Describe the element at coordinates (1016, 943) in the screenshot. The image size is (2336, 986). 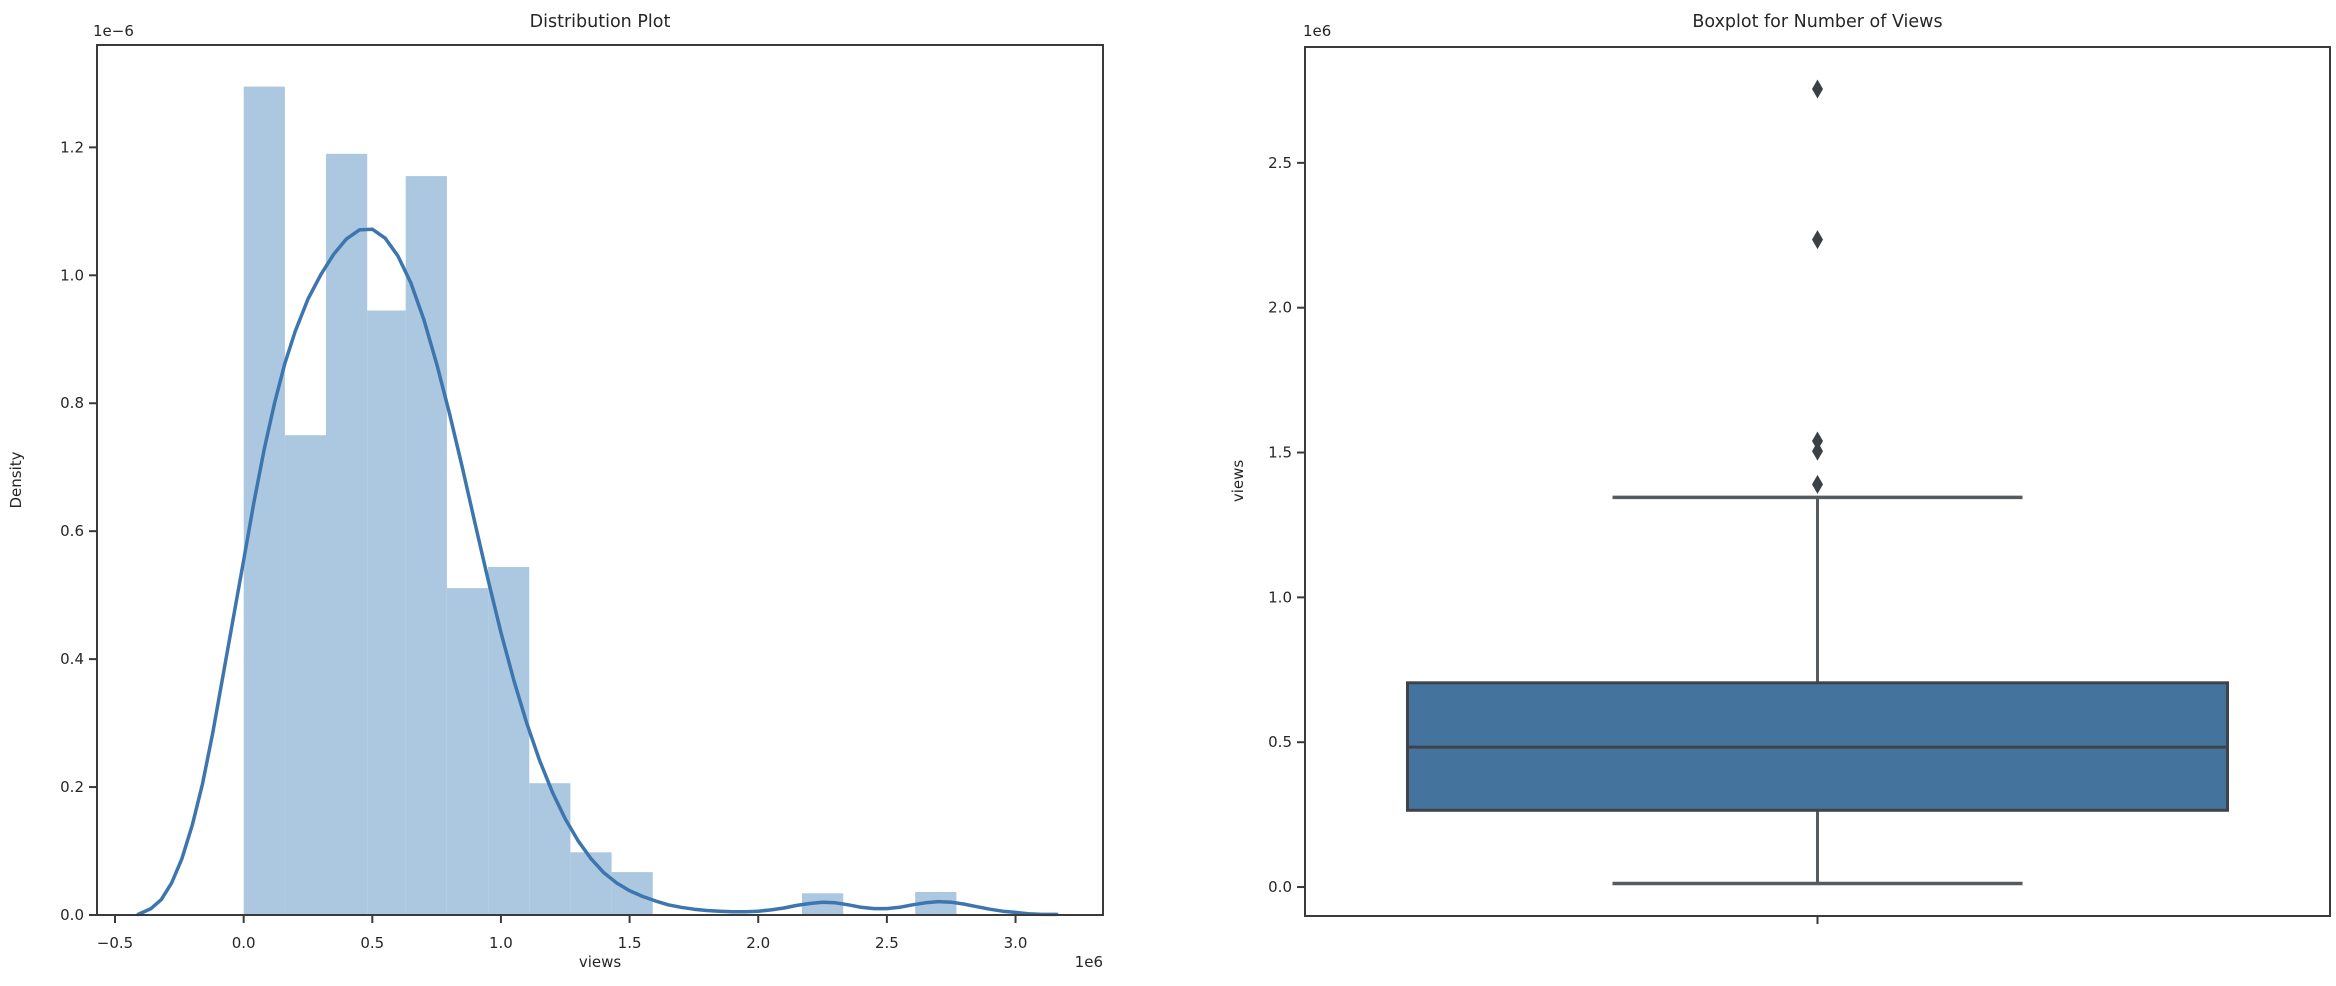
I see `svg-text: 3.0` at that location.